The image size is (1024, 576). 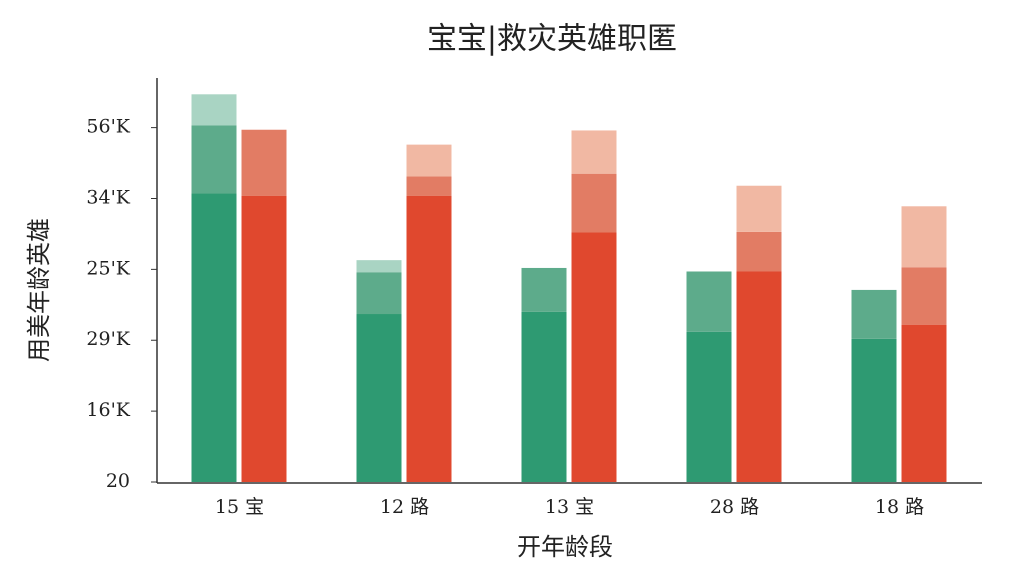 I want to click on y-tick-label: 25'K, so click(x=108, y=268).